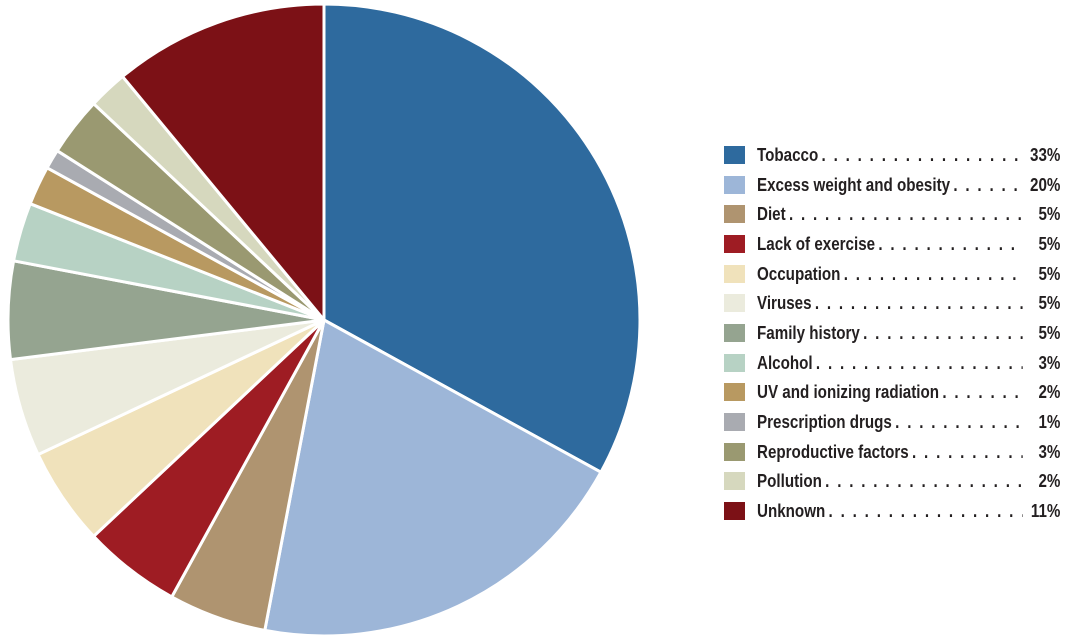 The image size is (1065, 637). What do you see at coordinates (771, 214) in the screenshot?
I see `legend-label: Diet` at bounding box center [771, 214].